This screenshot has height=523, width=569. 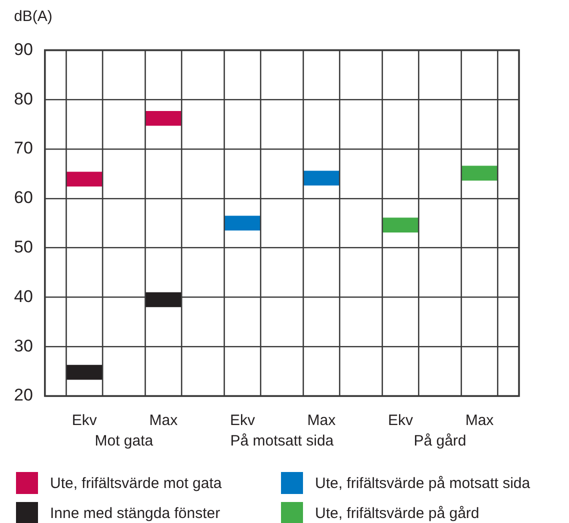 I want to click on y-tick-label: 60, so click(x=23, y=198).